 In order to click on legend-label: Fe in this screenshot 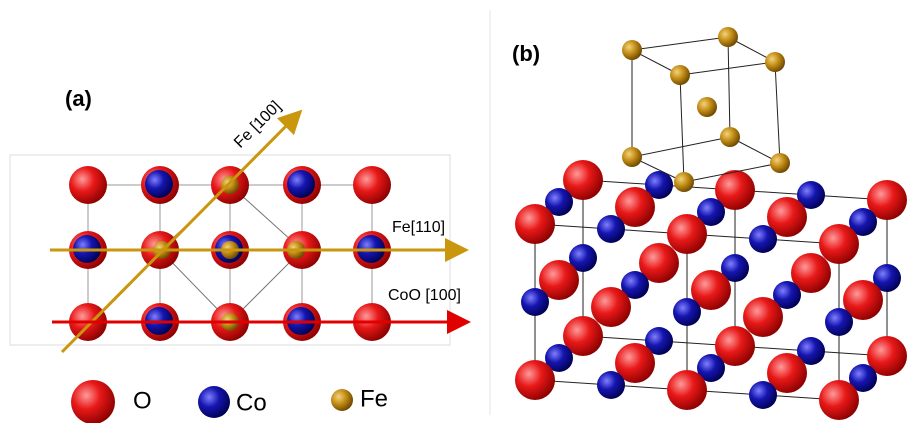, I will do `click(374, 398)`.